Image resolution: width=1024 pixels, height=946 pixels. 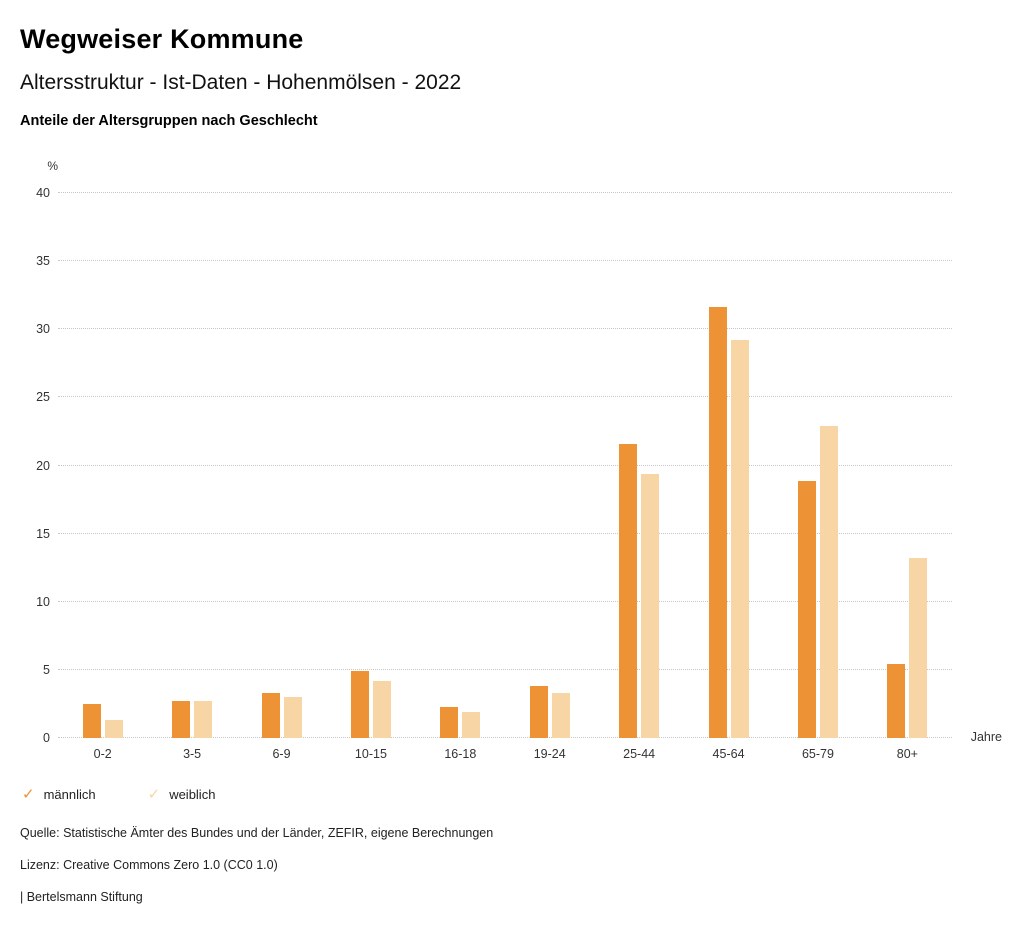 What do you see at coordinates (370, 754) in the screenshot?
I see `x-tick-label-10-15: 10-15` at bounding box center [370, 754].